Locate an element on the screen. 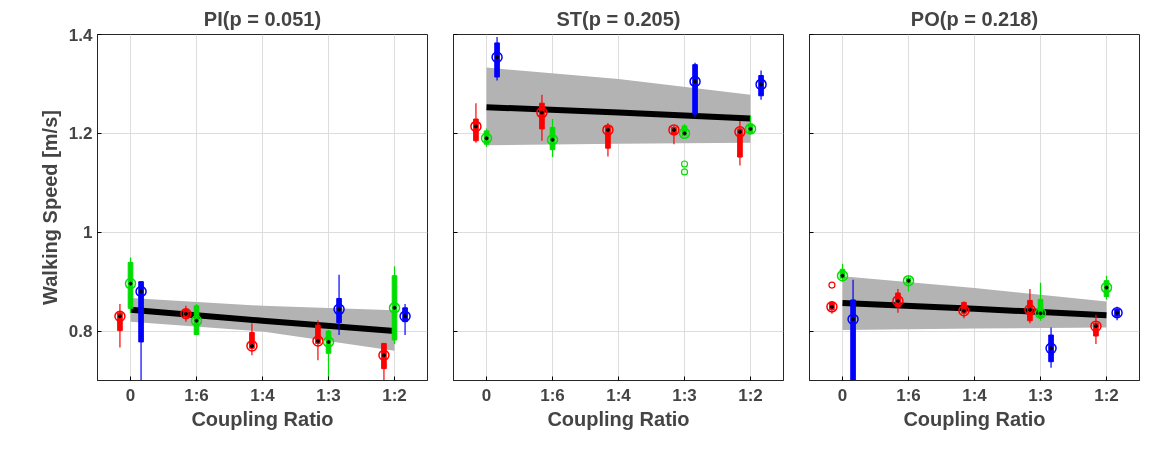 This screenshot has height=459, width=1169. y-axis-title: Walking Speed [m/s] is located at coordinates (49, 207).